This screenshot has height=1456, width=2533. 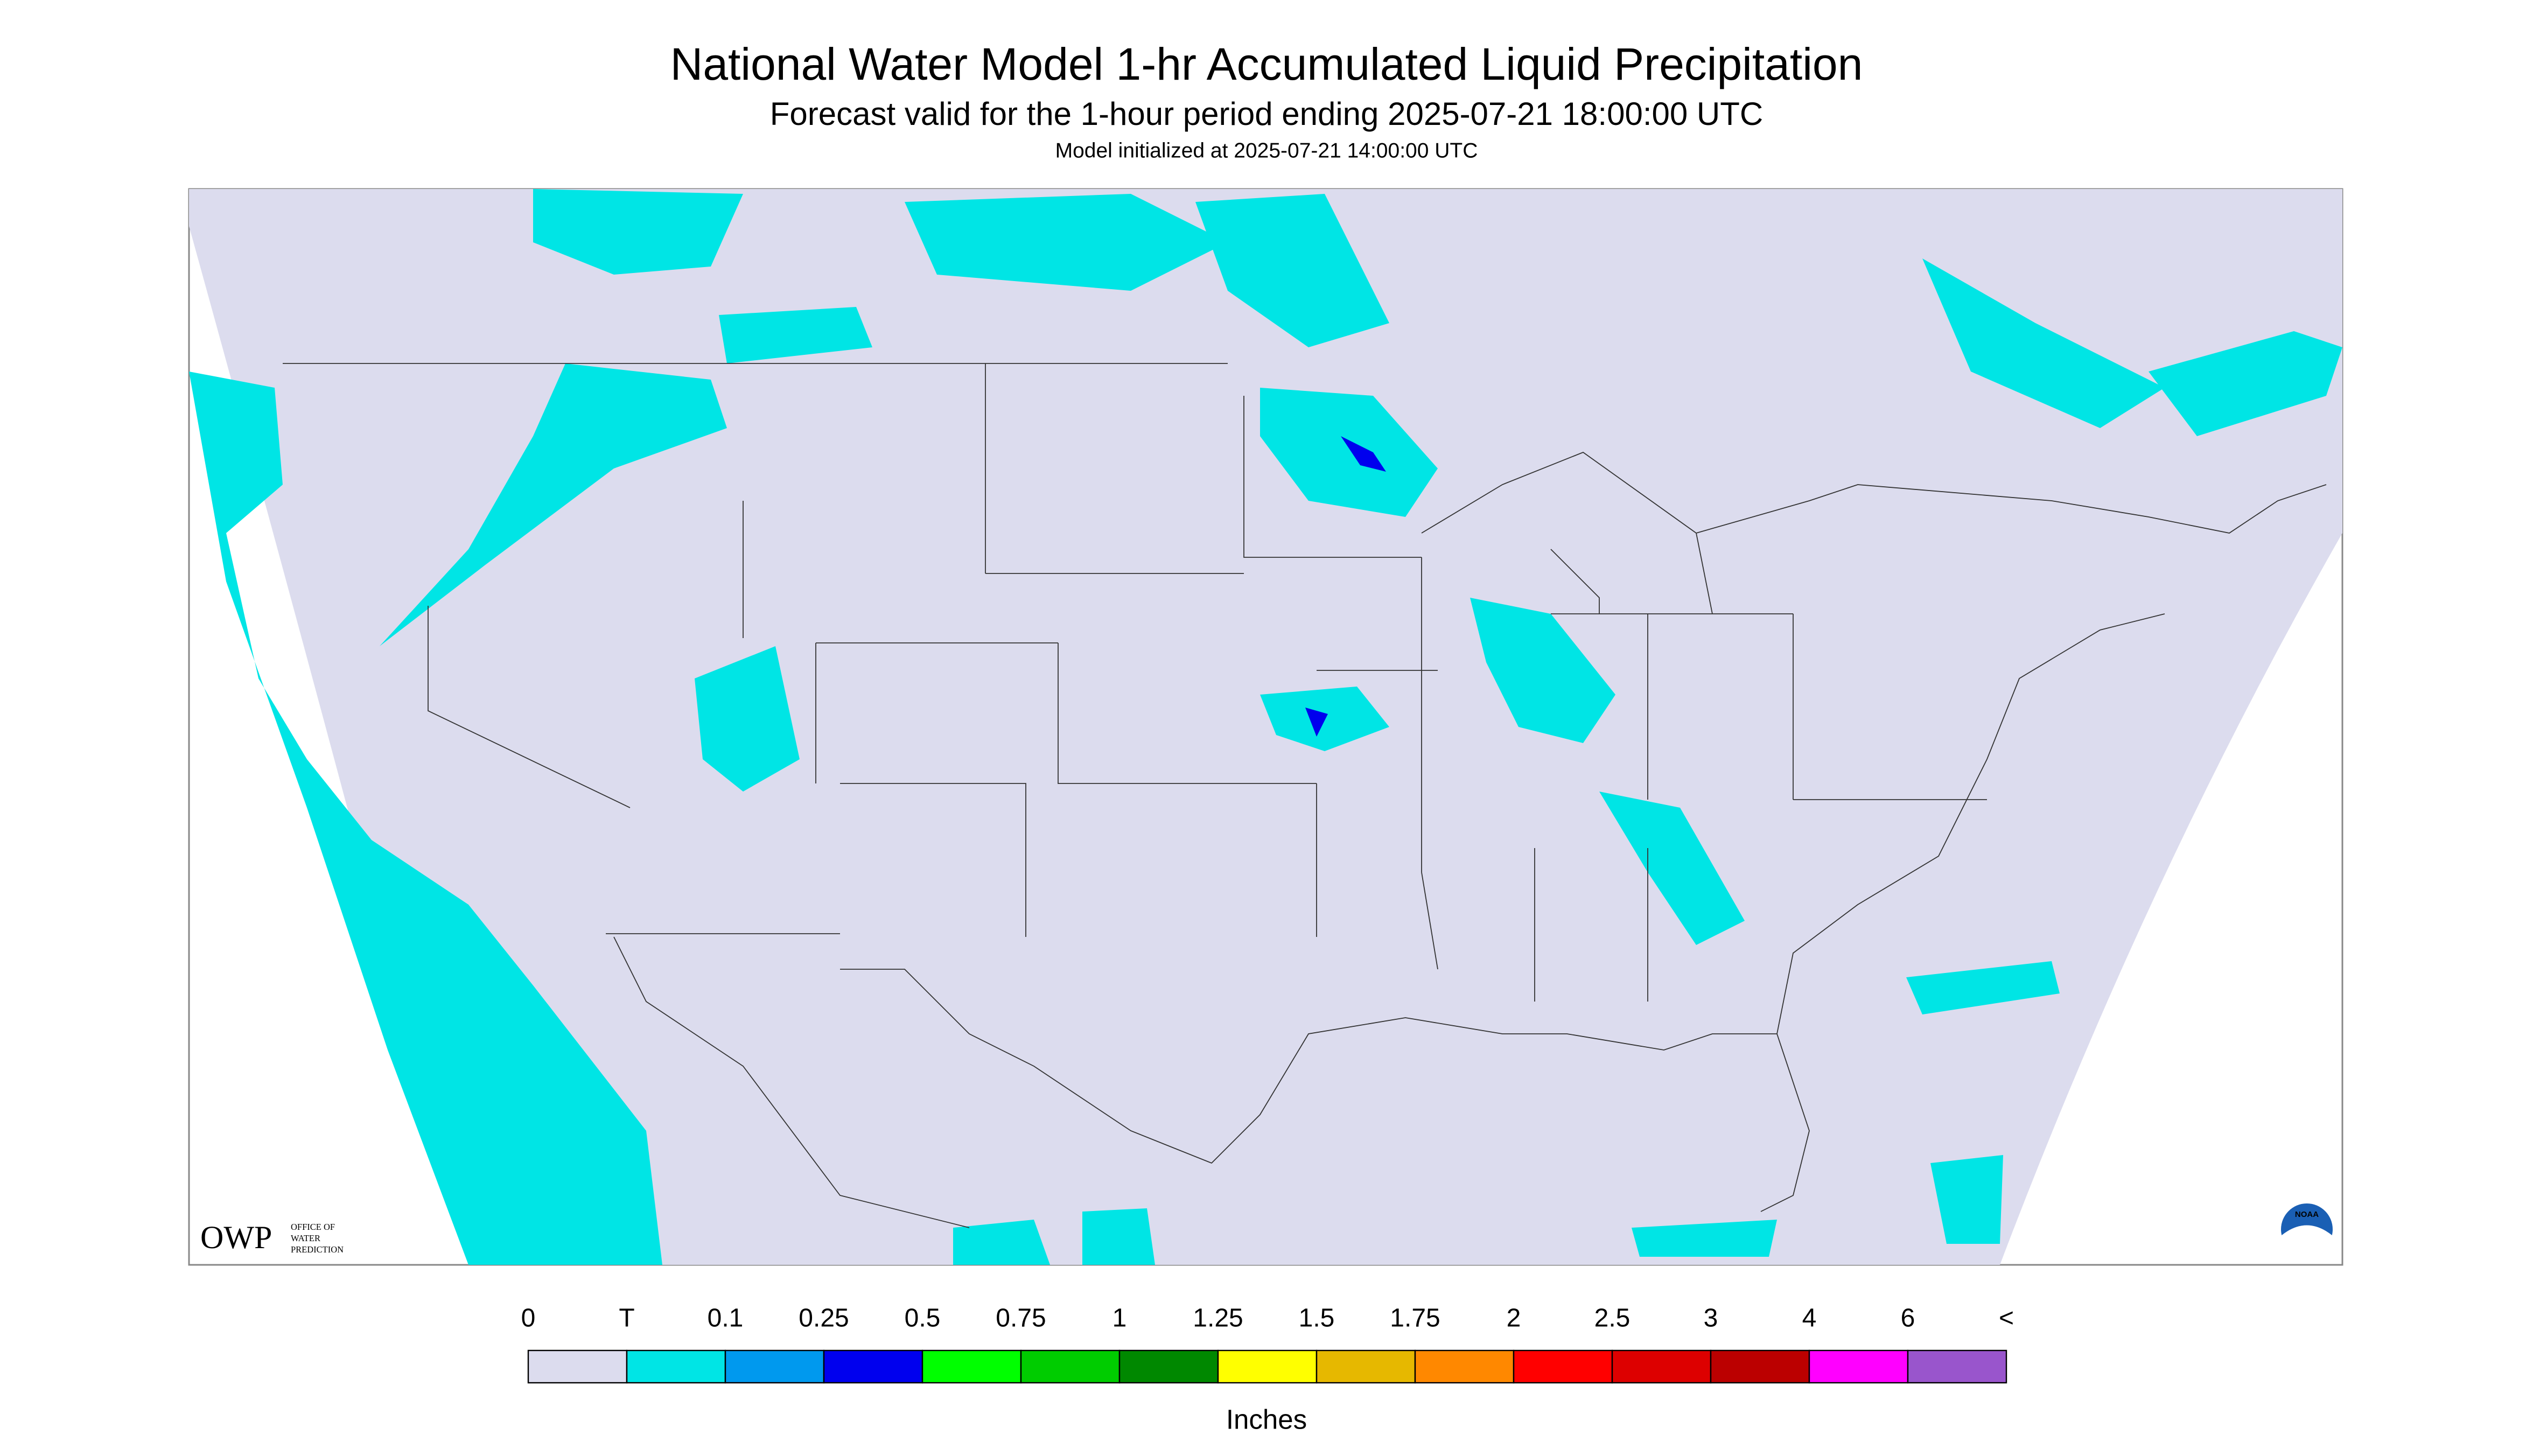 What do you see at coordinates (529, 1318) in the screenshot?
I see `legend-label: 0` at bounding box center [529, 1318].